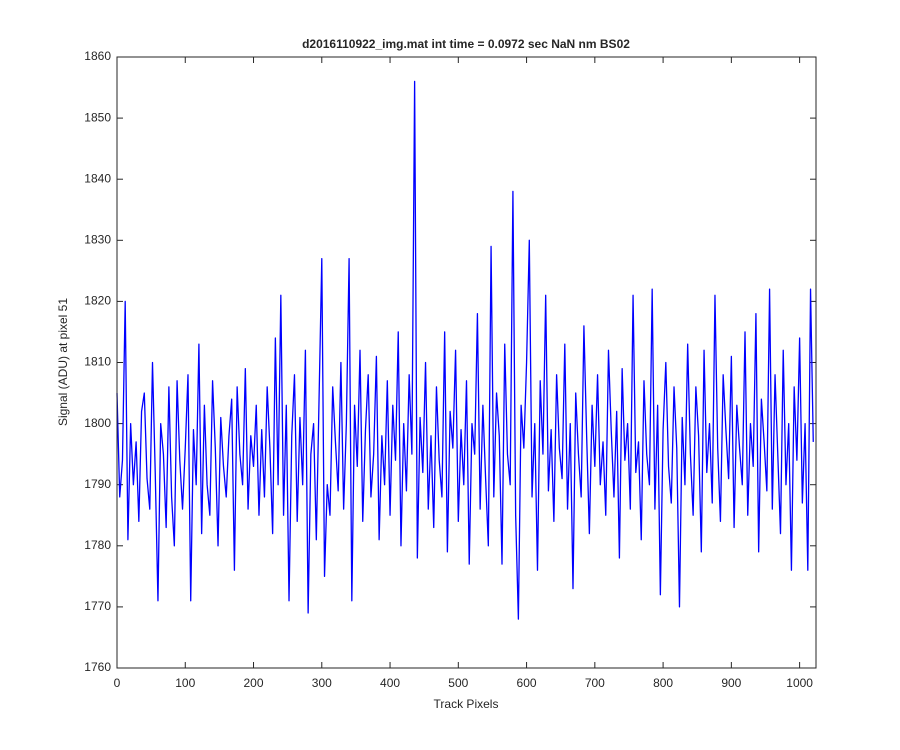 The height and width of the screenshot is (750, 900). I want to click on x-tick-label: 700, so click(595, 683).